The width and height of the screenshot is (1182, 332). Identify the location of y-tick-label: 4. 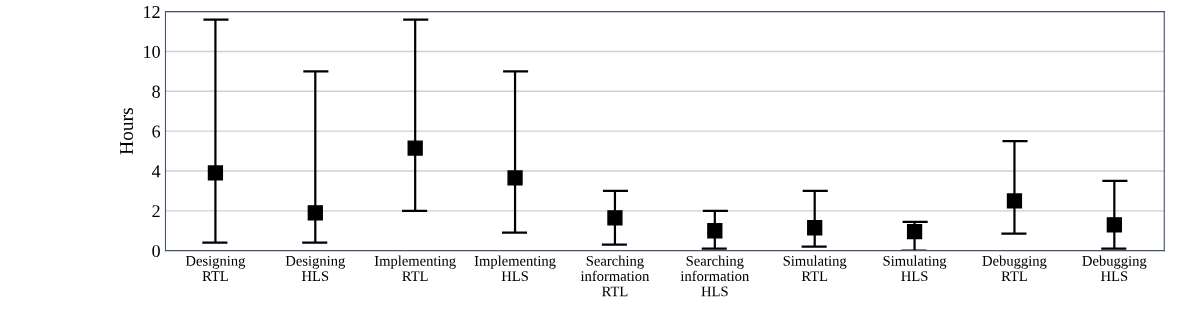
(156, 171).